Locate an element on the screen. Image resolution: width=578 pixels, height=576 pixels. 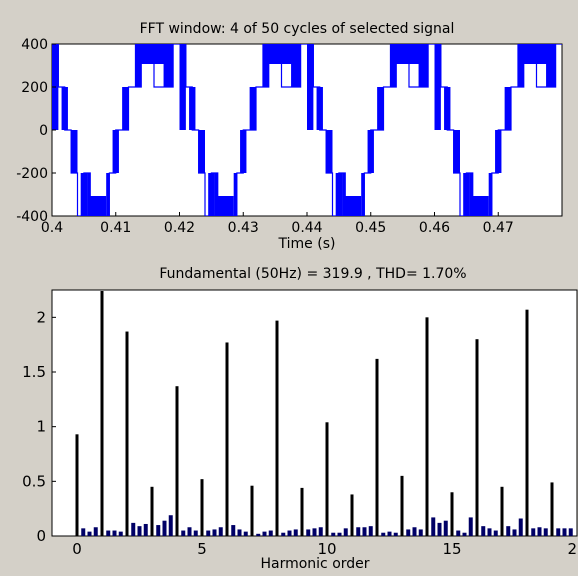
waveform-y-tick-label: 200 is located at coordinates (34, 88).